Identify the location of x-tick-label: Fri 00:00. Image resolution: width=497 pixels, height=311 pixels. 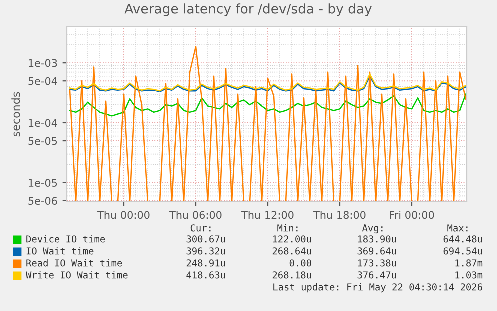
(412, 215).